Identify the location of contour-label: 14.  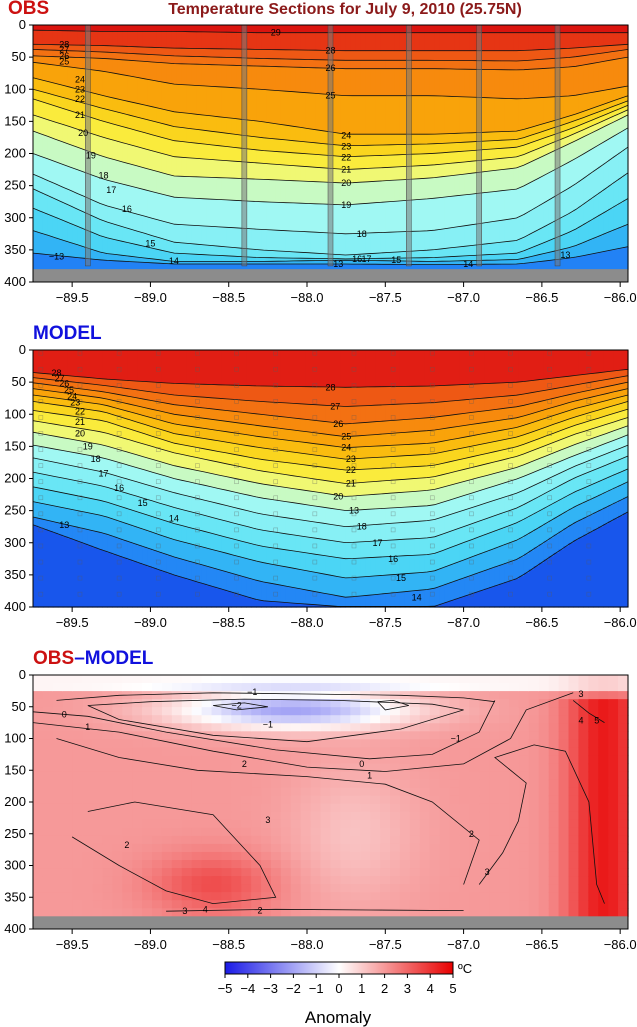
(174, 261).